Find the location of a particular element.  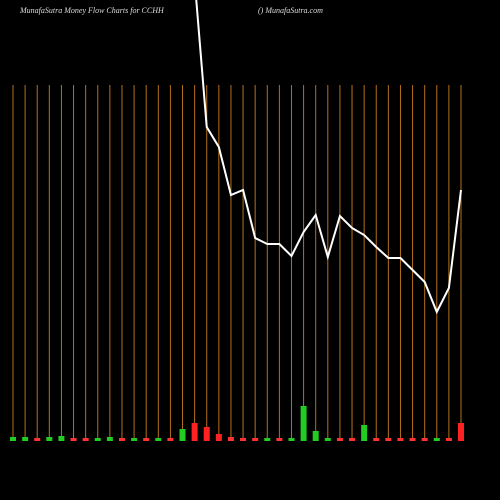

chart-title: MunafaSutra Money Flow Charts for CCHH is located at coordinates (92, 10).